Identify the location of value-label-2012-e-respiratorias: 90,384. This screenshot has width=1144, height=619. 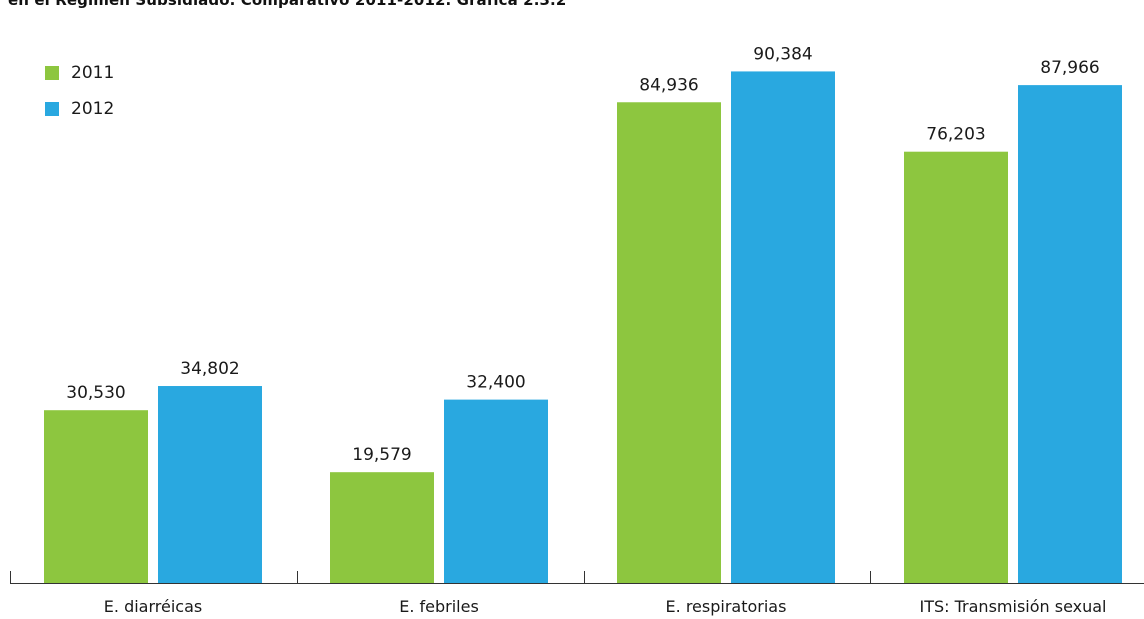
(782, 54).